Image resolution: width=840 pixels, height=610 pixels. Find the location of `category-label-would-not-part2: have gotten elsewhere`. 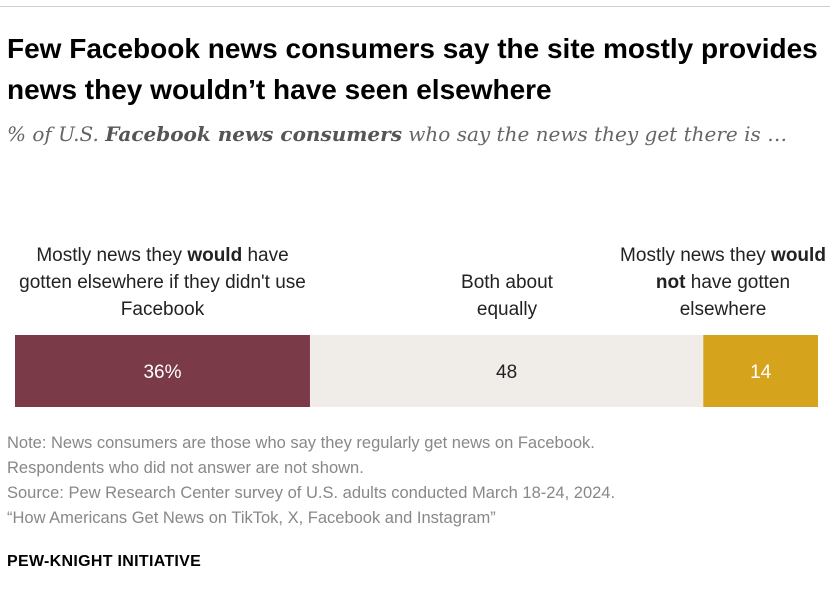

category-label-would-not-part2: have gotten elsewhere is located at coordinates (735, 296).